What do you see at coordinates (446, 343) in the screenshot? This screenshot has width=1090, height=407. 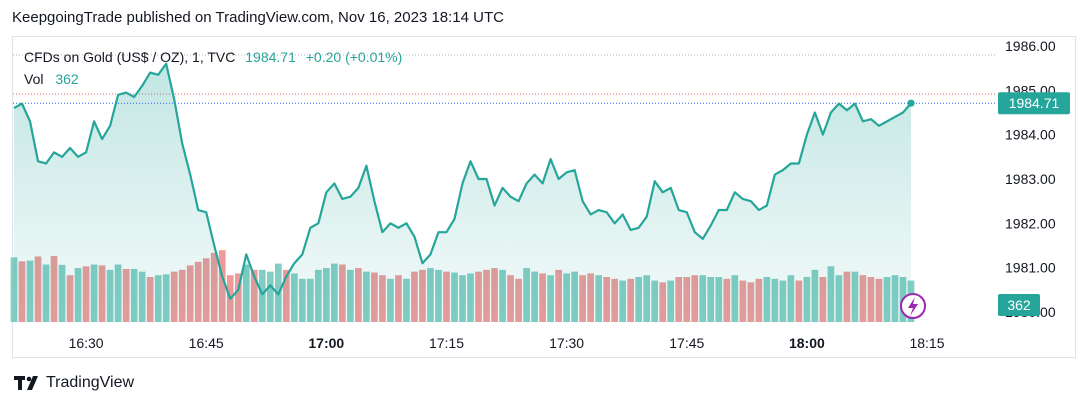 I see `x-tick-label: 17:15` at bounding box center [446, 343].